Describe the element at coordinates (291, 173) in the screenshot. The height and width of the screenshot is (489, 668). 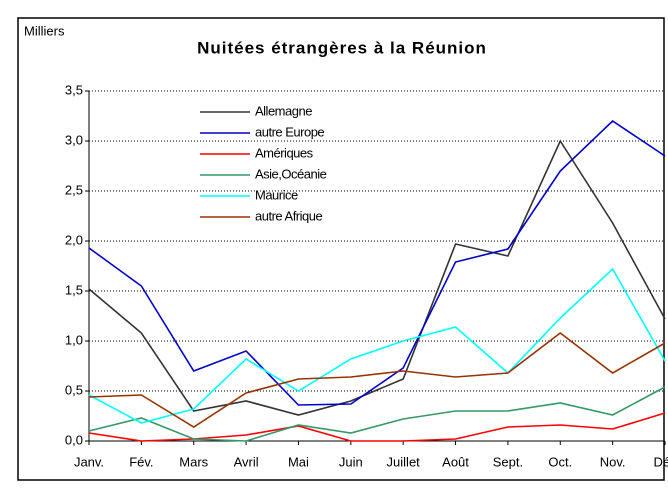
I see `legend-label: Asie,Océanie` at that location.